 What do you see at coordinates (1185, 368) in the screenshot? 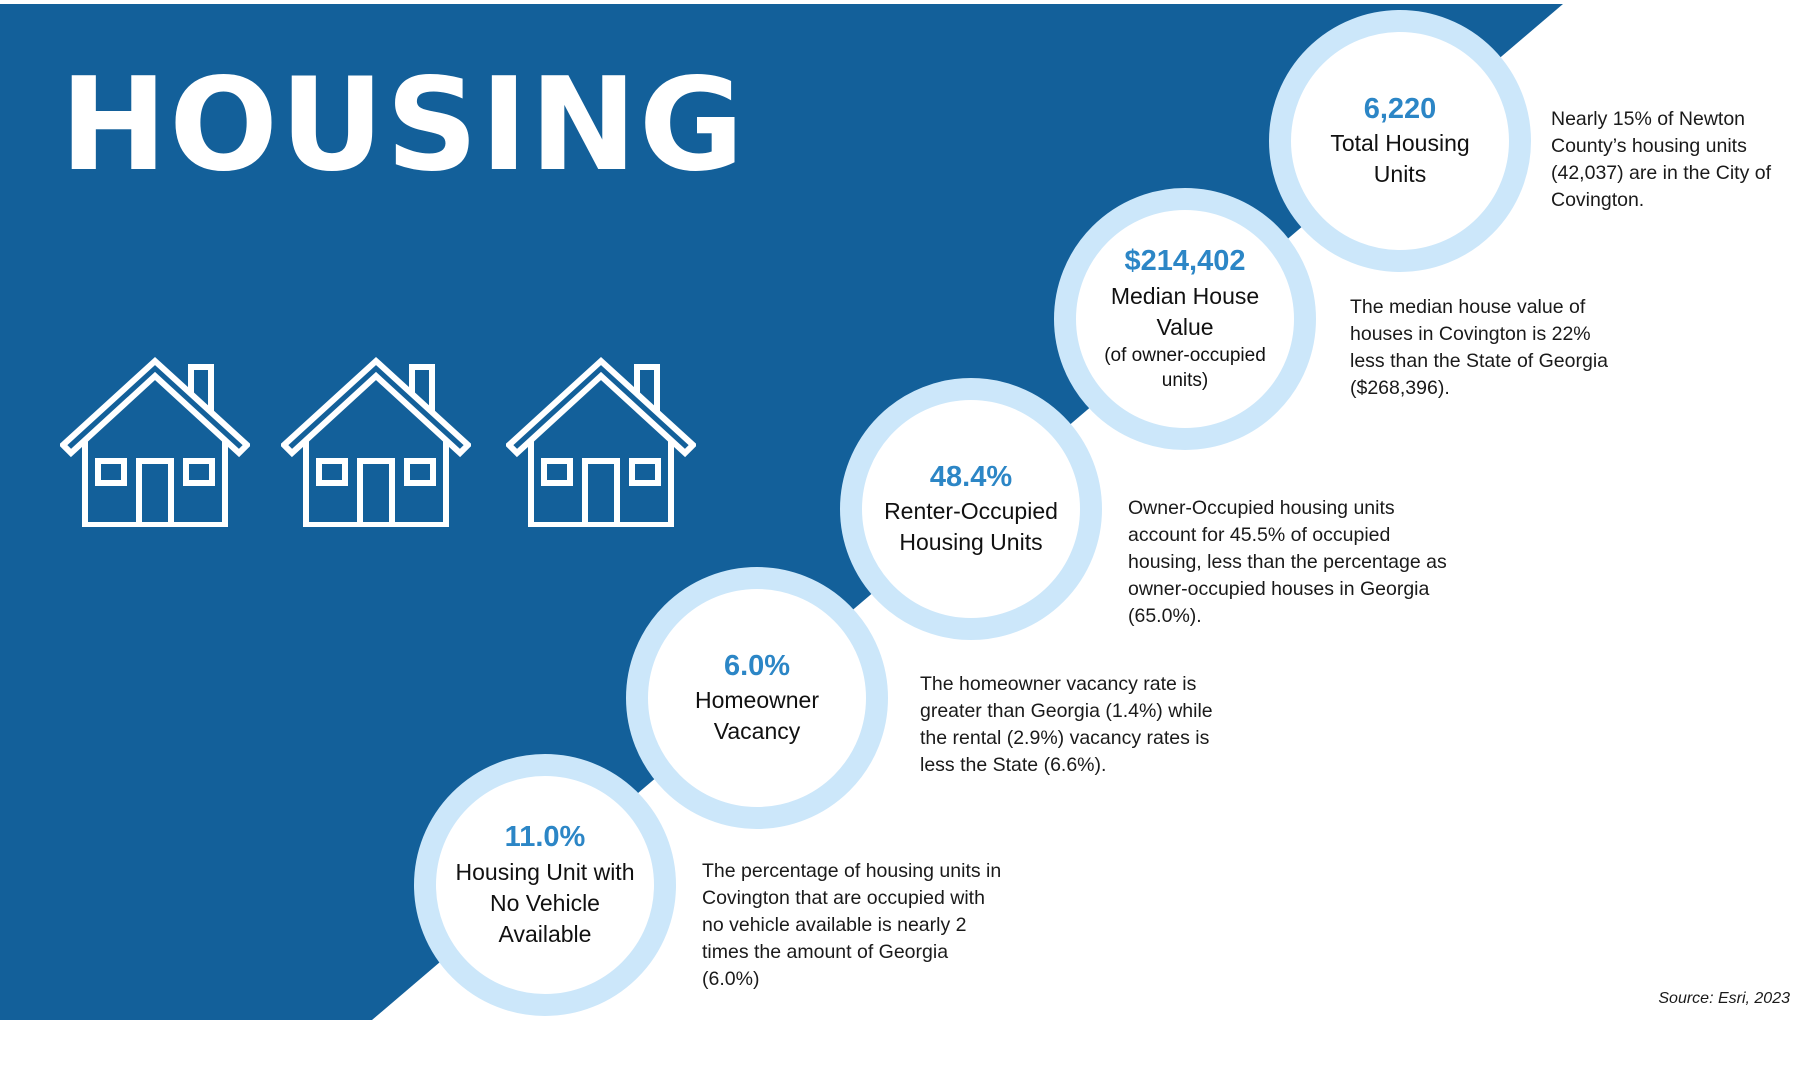
I see `stat-sublabel: (of owner-occupied units)` at bounding box center [1185, 368].